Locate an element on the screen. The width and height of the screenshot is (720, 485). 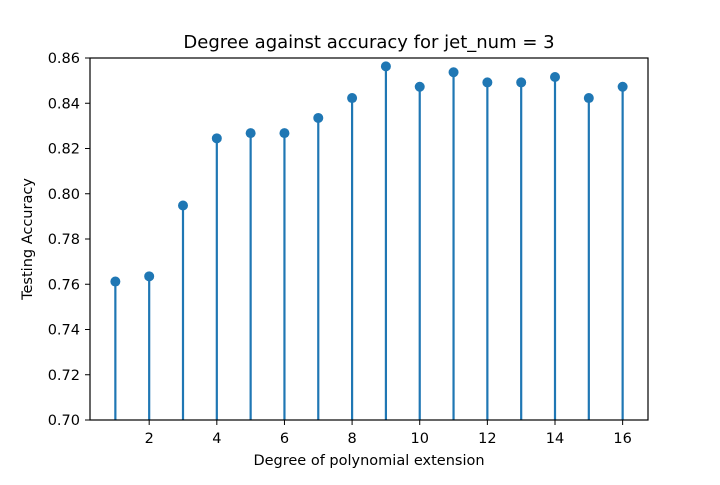
x-tick-label: 6 is located at coordinates (284, 439).